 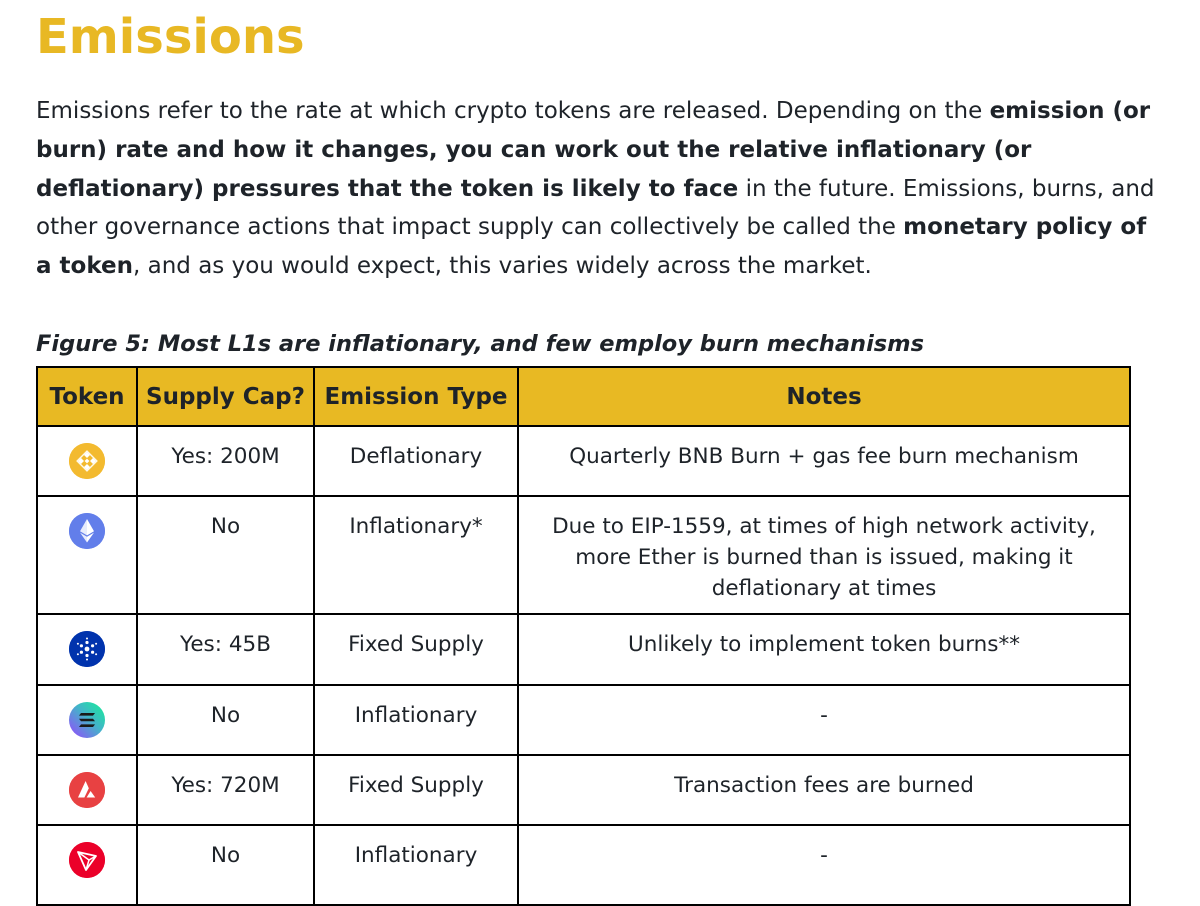 What do you see at coordinates (416, 555) in the screenshot?
I see `emission-type-cell: Inflationary*` at bounding box center [416, 555].